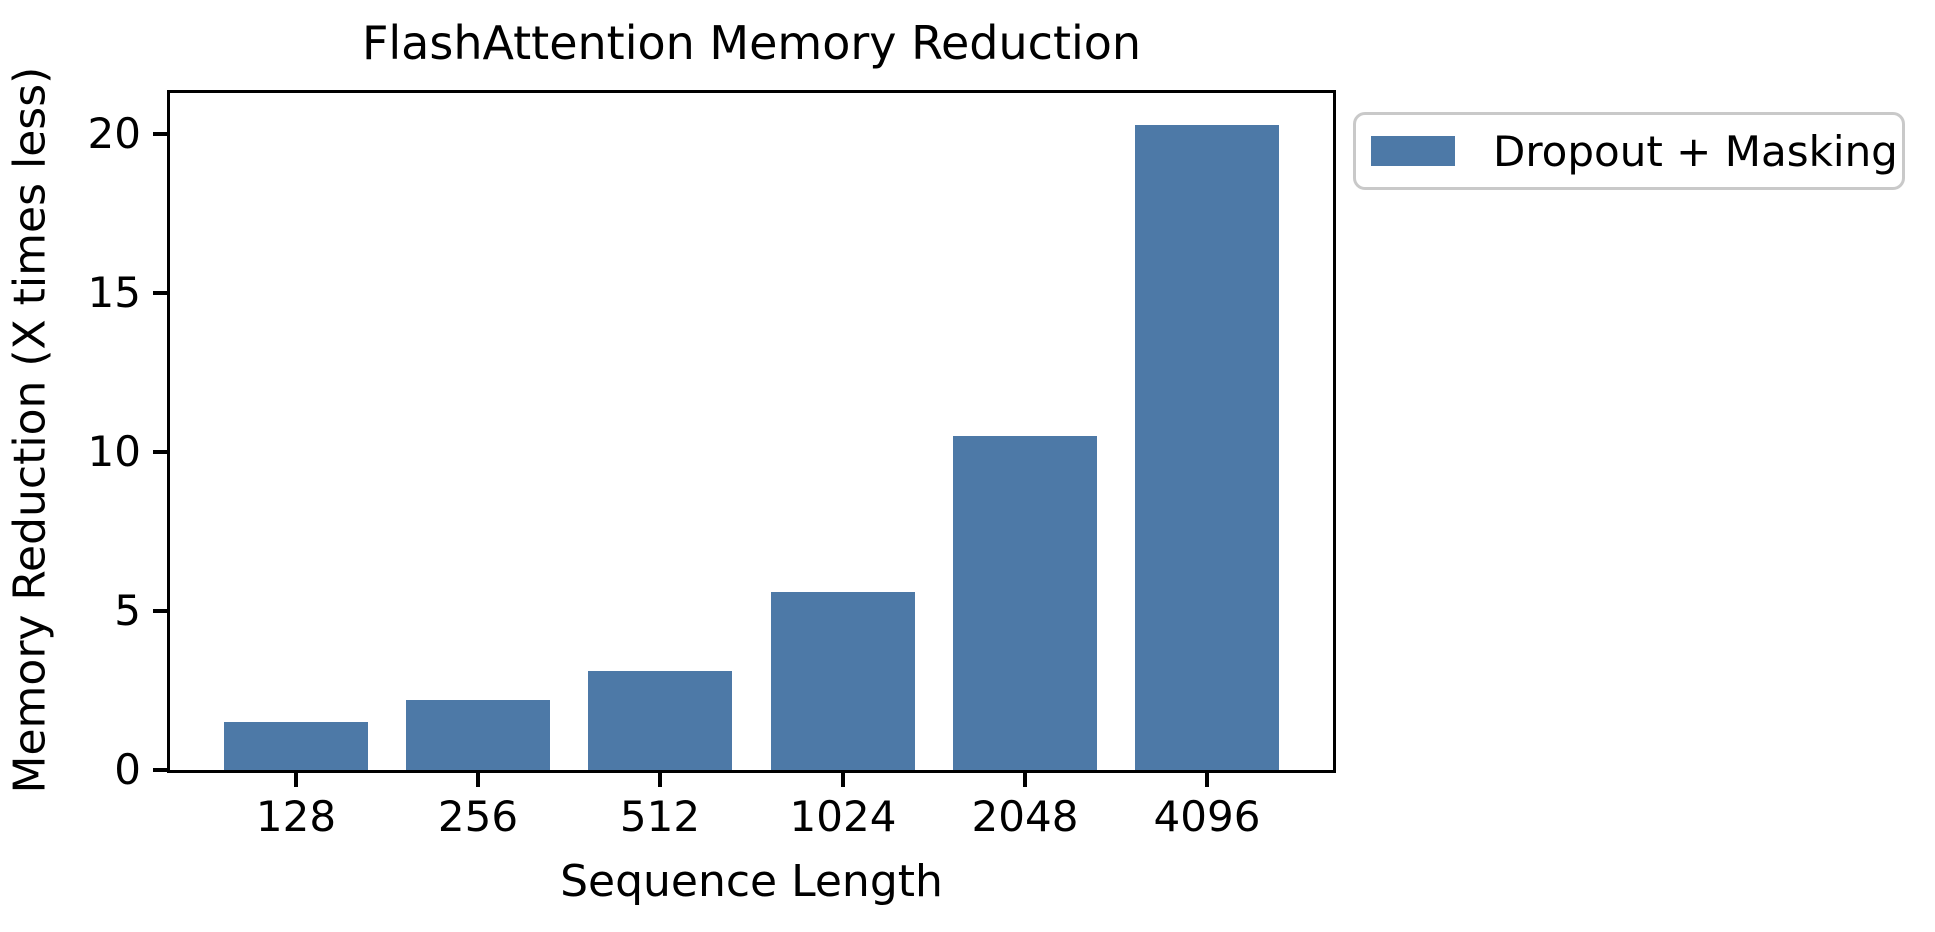 This screenshot has width=1935, height=932. I want to click on x-tick-label: 2048, so click(1025, 816).